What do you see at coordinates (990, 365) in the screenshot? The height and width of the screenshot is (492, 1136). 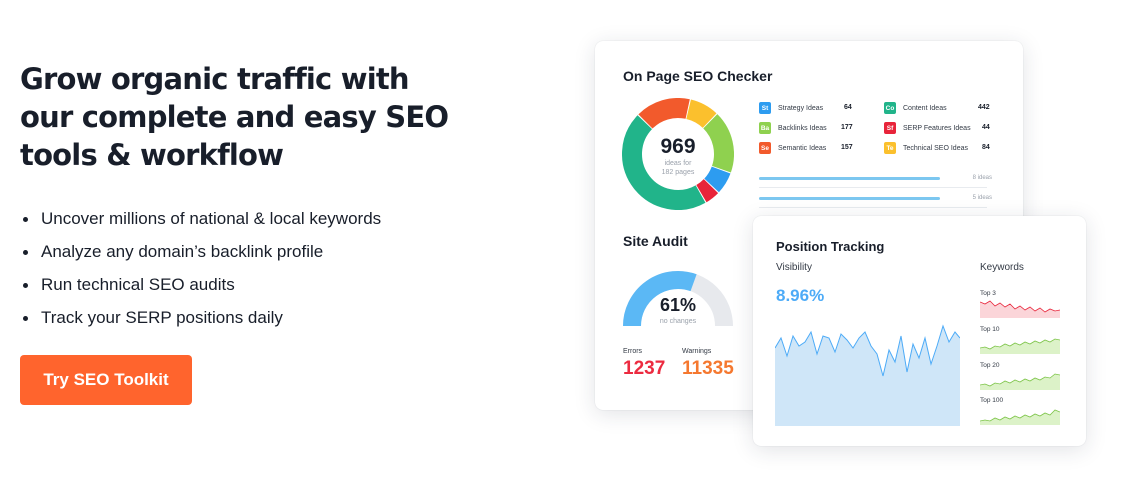 I see `keyword-group-label: Top 20` at bounding box center [990, 365].